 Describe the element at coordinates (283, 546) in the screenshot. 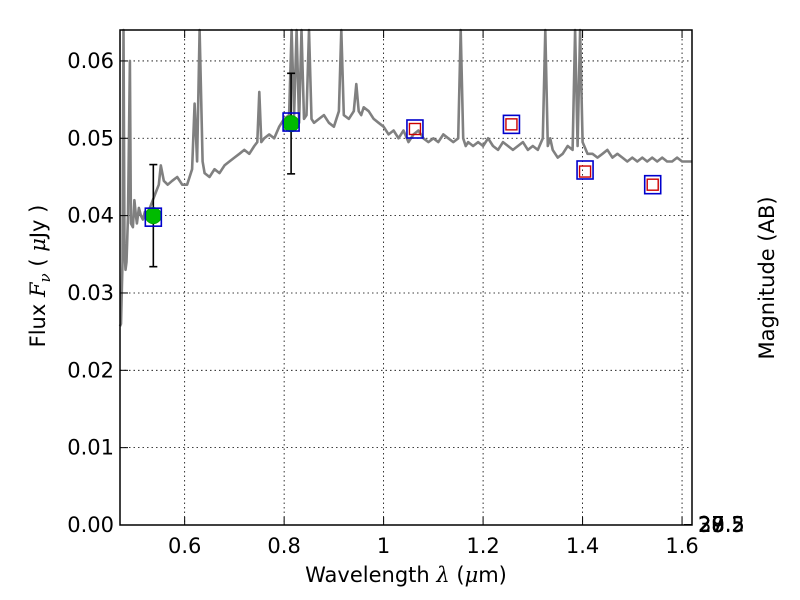

I see `x-tick-label: 0.8` at that location.